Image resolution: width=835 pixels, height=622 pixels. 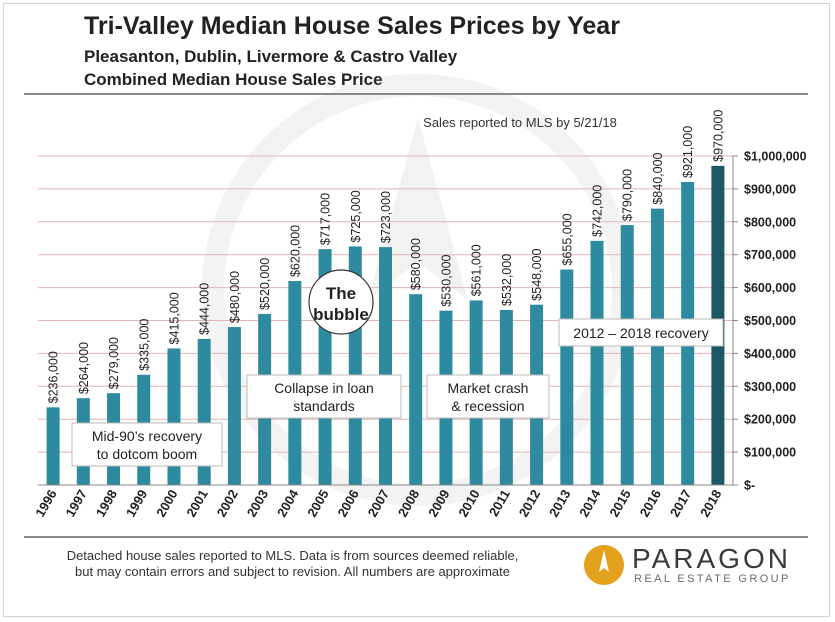 What do you see at coordinates (147, 454) in the screenshot?
I see `dotcom-text-2: to dotcom boom` at bounding box center [147, 454].